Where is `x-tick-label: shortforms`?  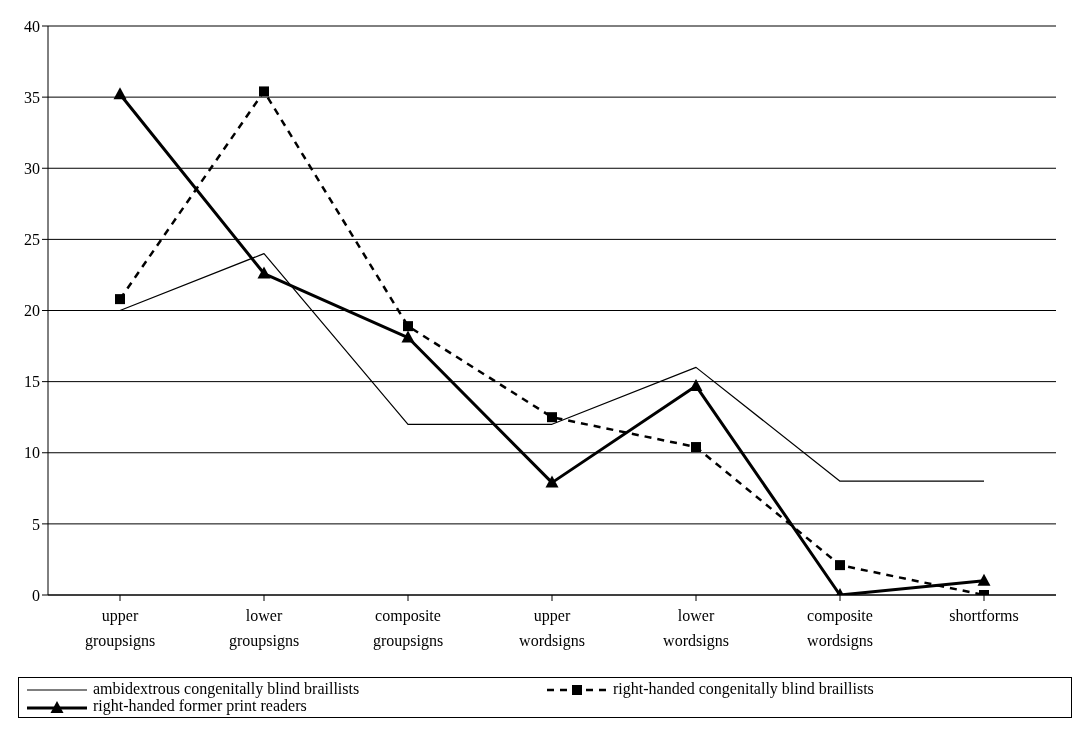 x-tick-label: shortforms is located at coordinates (984, 615).